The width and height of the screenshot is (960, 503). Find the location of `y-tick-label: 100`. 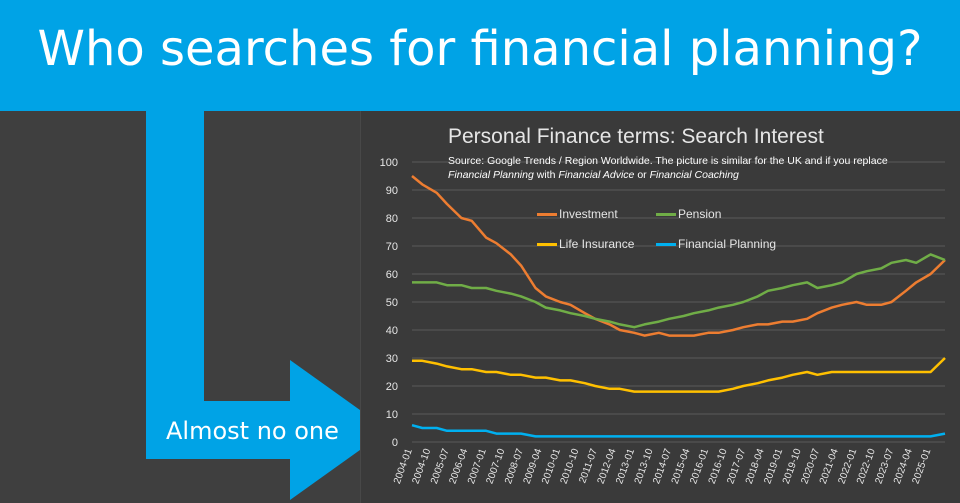

y-tick-label: 100 is located at coordinates (389, 163).